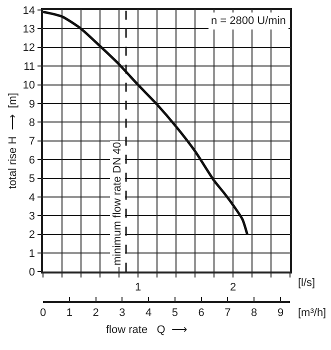 The height and width of the screenshot is (350, 331). What do you see at coordinates (201, 312) in the screenshot?
I see `x2-tick-label: 6` at bounding box center [201, 312].